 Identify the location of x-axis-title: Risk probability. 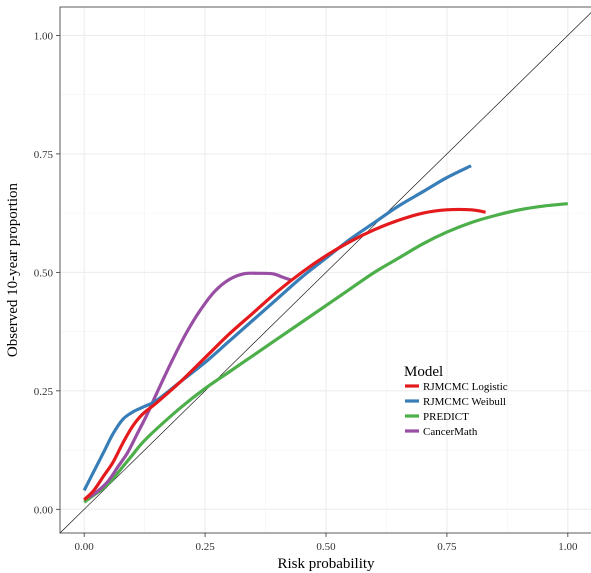
(326, 564).